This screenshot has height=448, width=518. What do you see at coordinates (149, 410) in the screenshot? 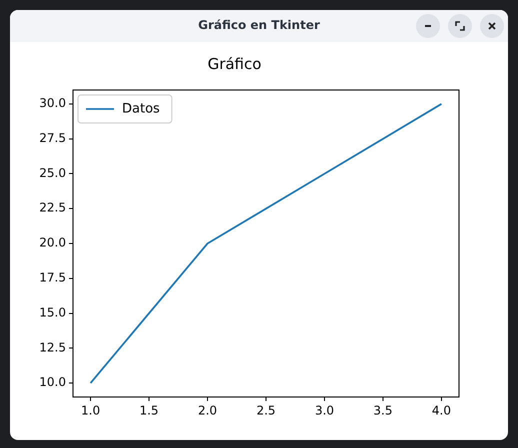
I see `x-tick-label: 1.5` at bounding box center [149, 410].